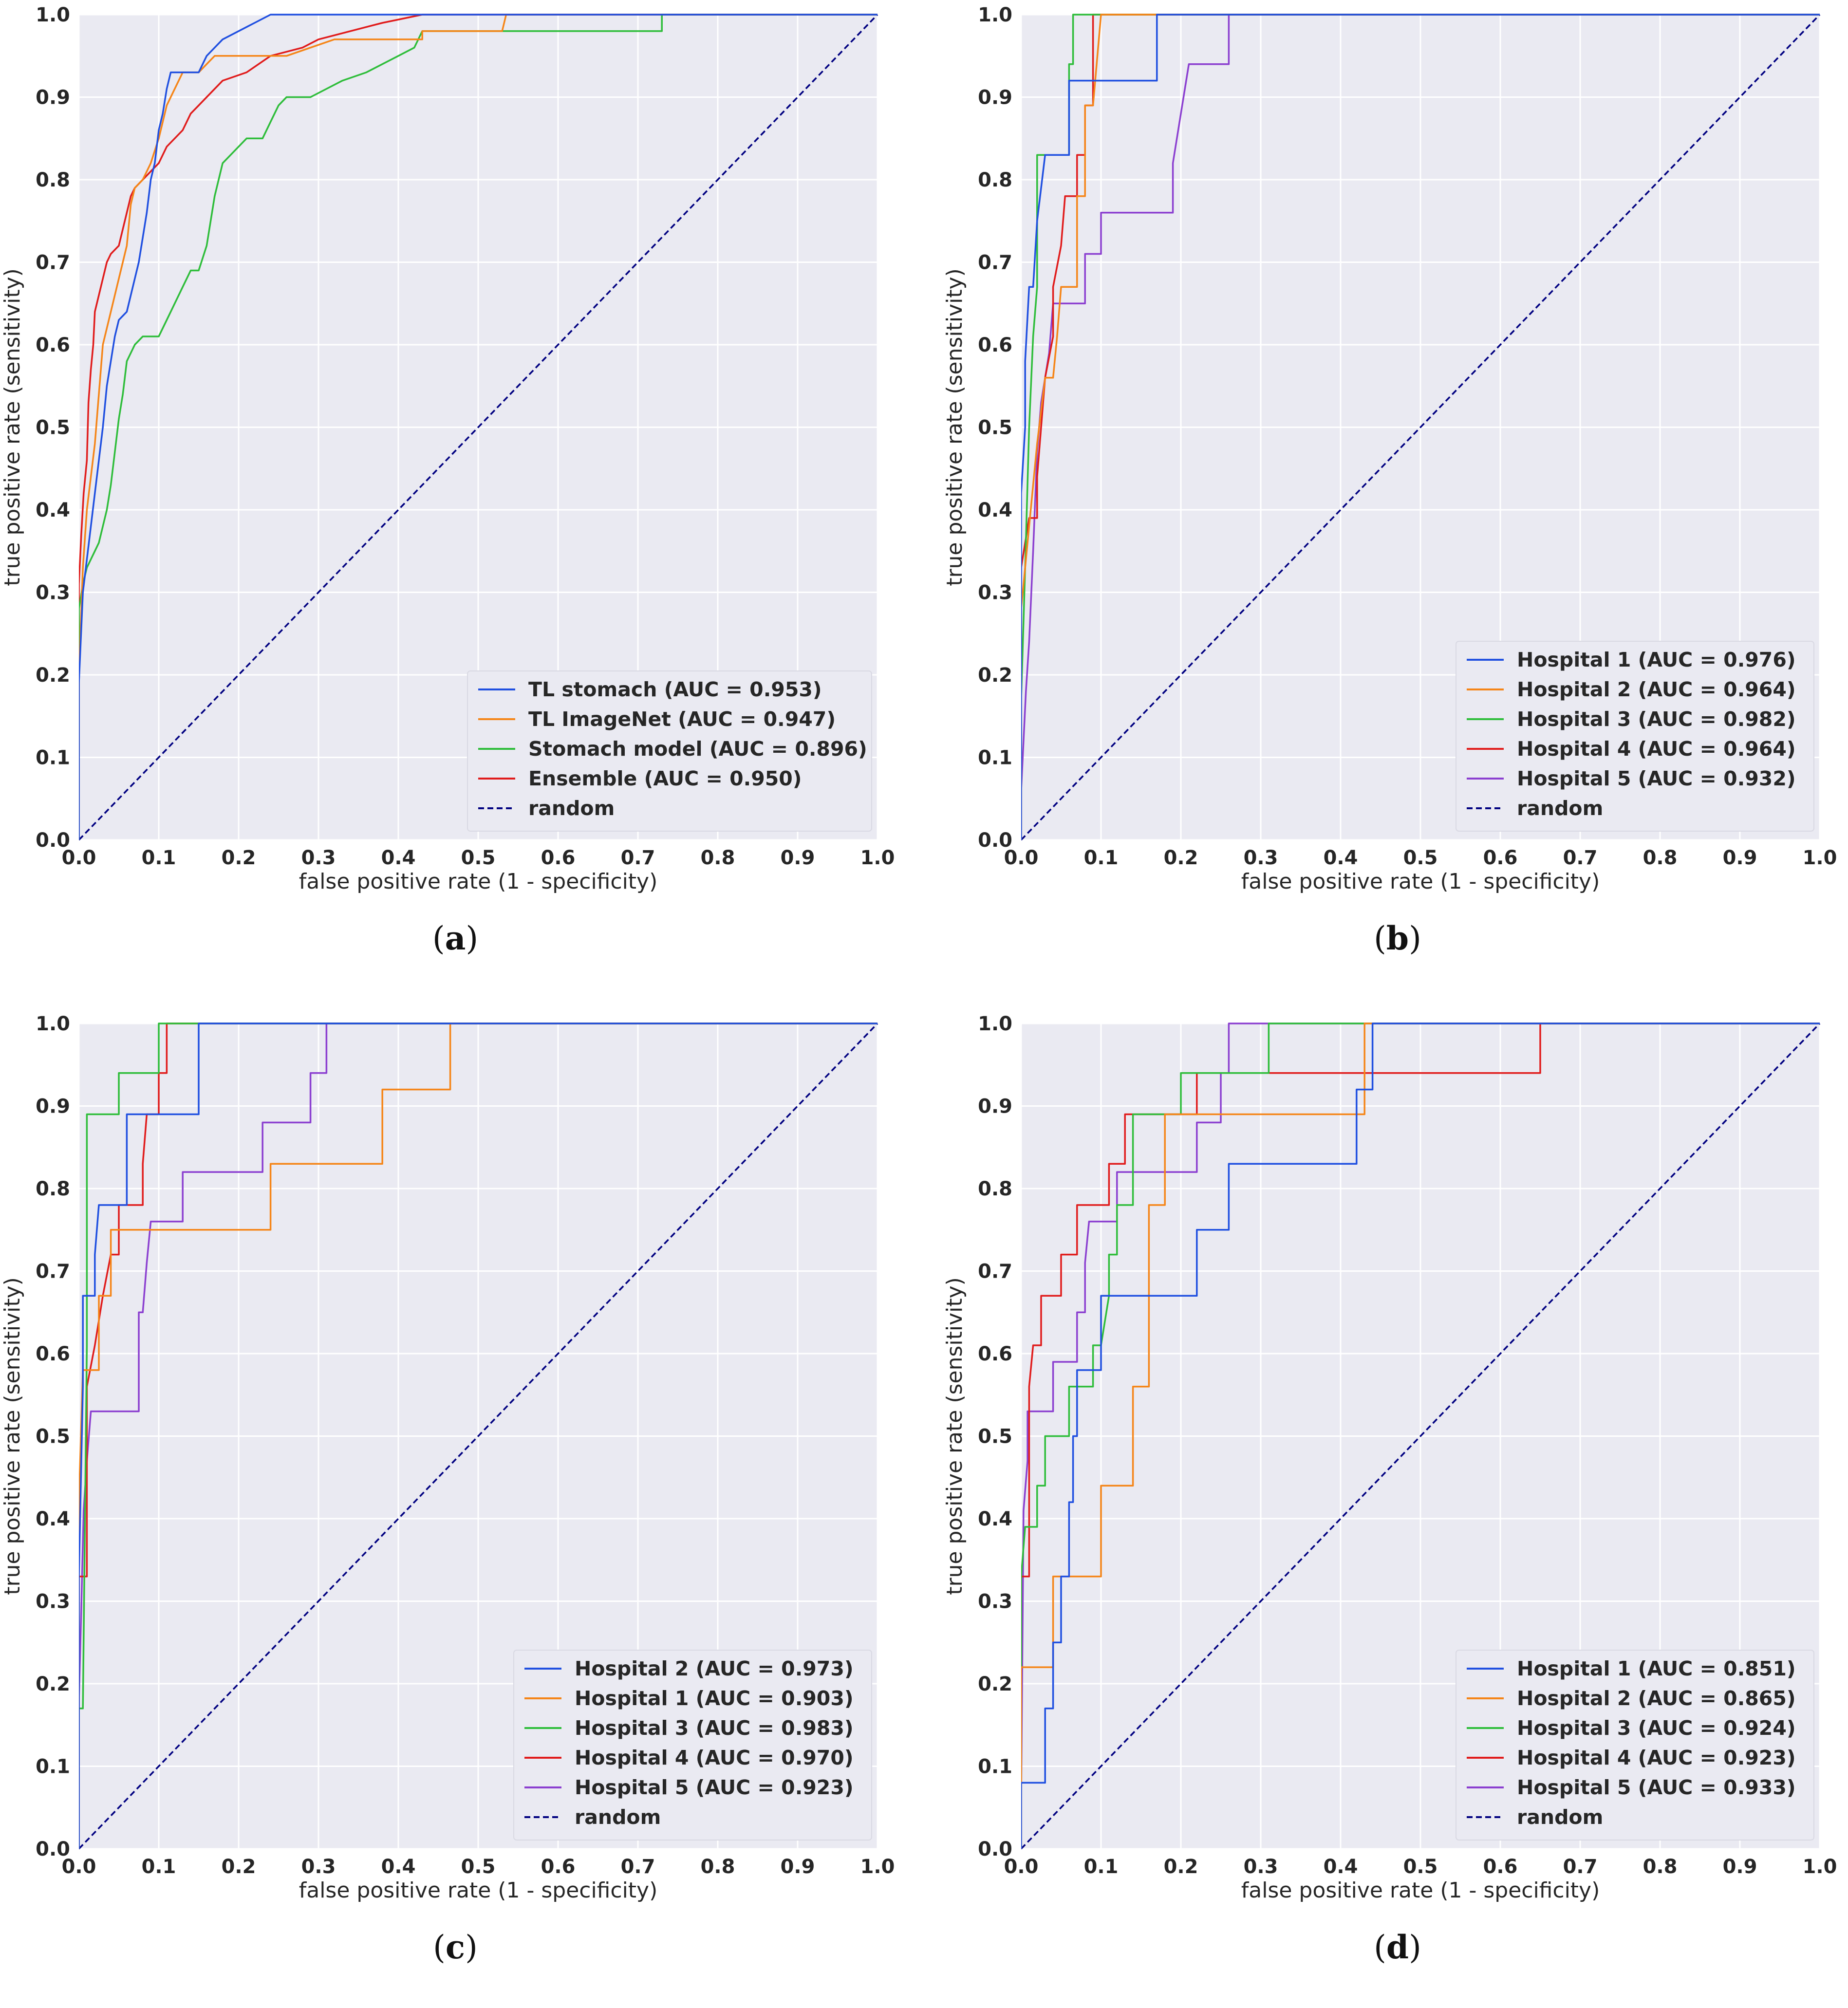  Describe the element at coordinates (697, 749) in the screenshot. I see `legend-label: Stomach model (AUC = 0.896)` at that location.